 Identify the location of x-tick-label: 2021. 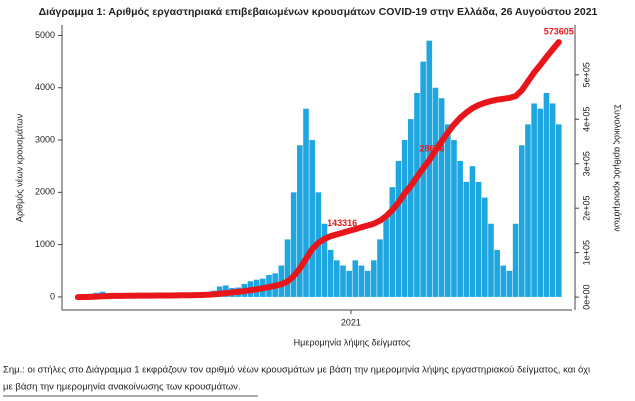
(351, 322).